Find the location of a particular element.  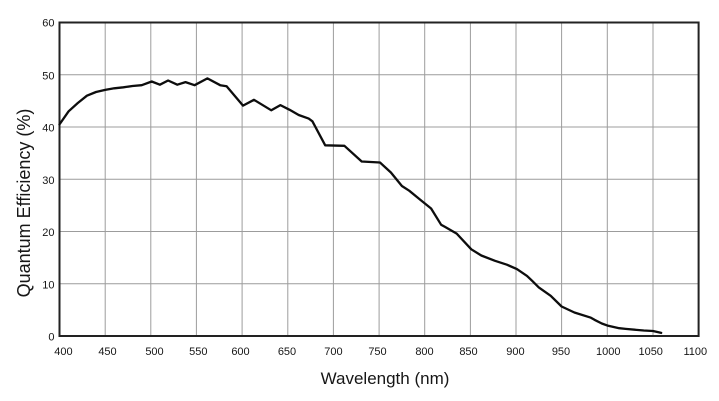

svg-text: 800 is located at coordinates (424, 352).